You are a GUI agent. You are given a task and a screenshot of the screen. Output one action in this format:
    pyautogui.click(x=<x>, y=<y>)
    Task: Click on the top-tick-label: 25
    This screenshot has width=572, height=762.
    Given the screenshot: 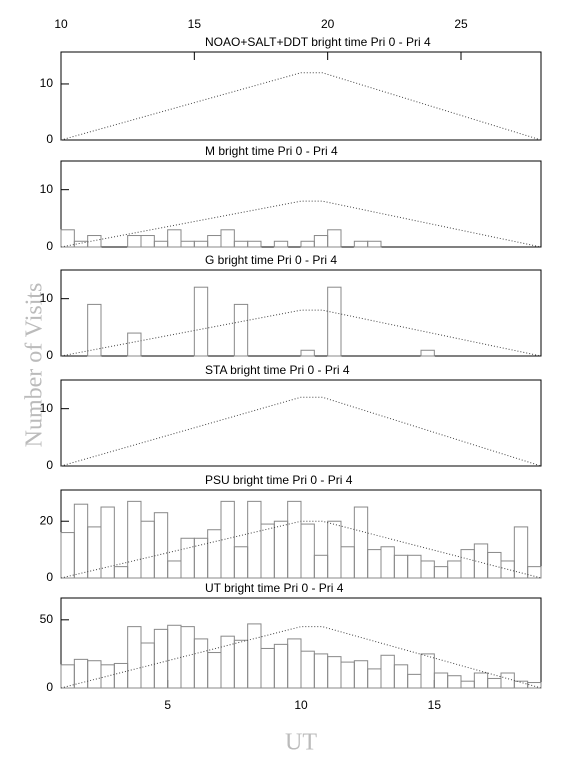 What is the action you would take?
    pyautogui.click(x=461, y=24)
    